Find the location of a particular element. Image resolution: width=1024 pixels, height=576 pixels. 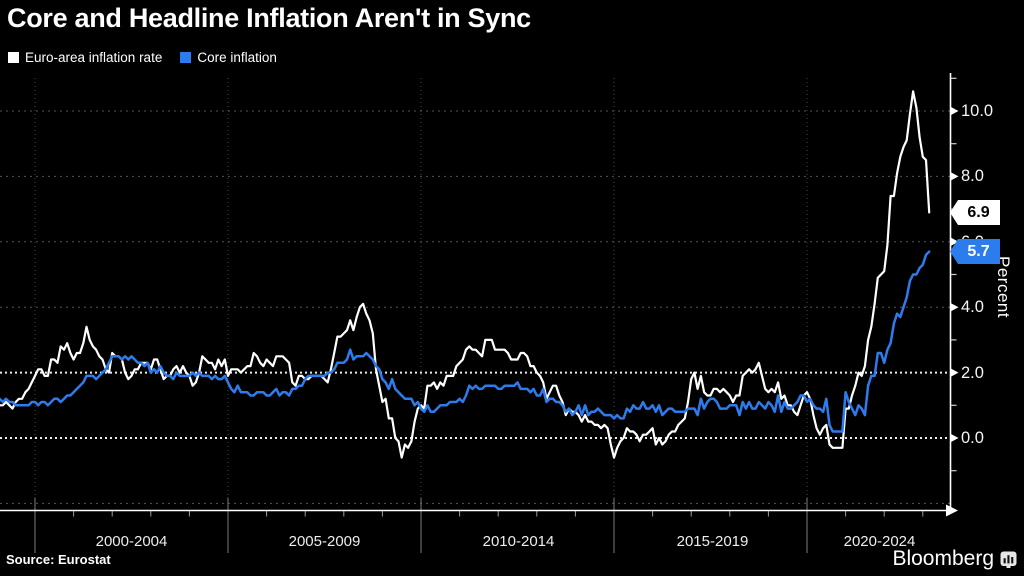

x-label-2010-2014: 2010-2014 is located at coordinates (518, 541).